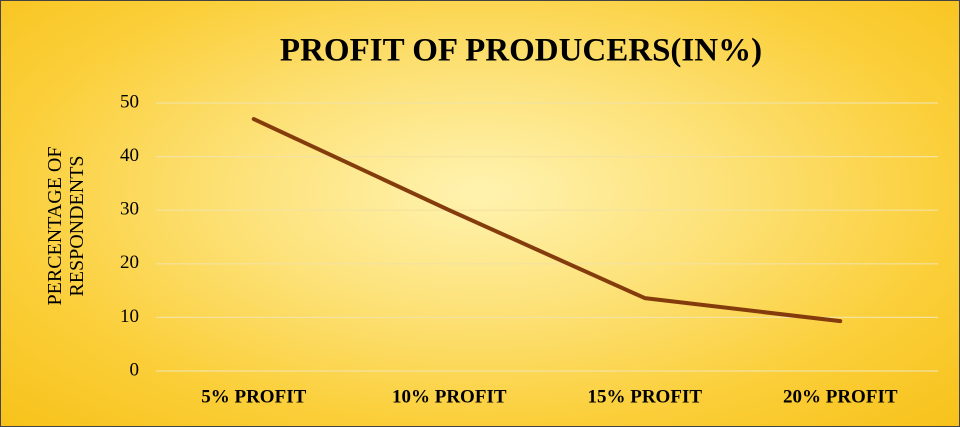  I want to click on y-tick-label: 0, so click(135, 369).